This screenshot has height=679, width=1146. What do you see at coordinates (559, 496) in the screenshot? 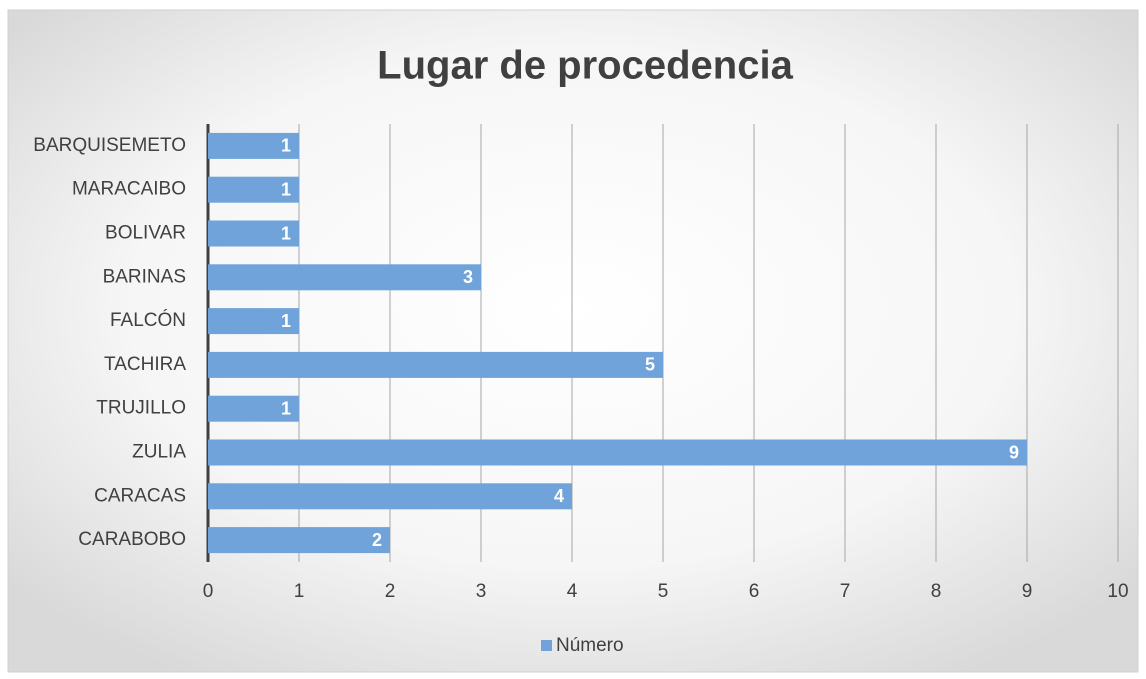
I see `data-label: 4` at bounding box center [559, 496].